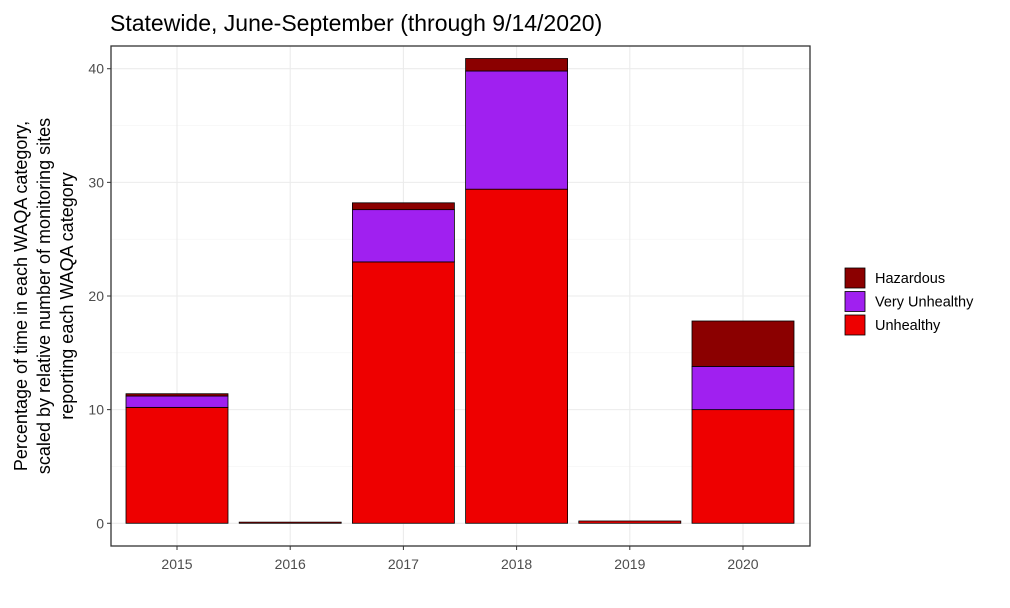 This screenshot has height=608, width=1010. Describe the element at coordinates (910, 279) in the screenshot. I see `legend-label: Hazardous` at that location.